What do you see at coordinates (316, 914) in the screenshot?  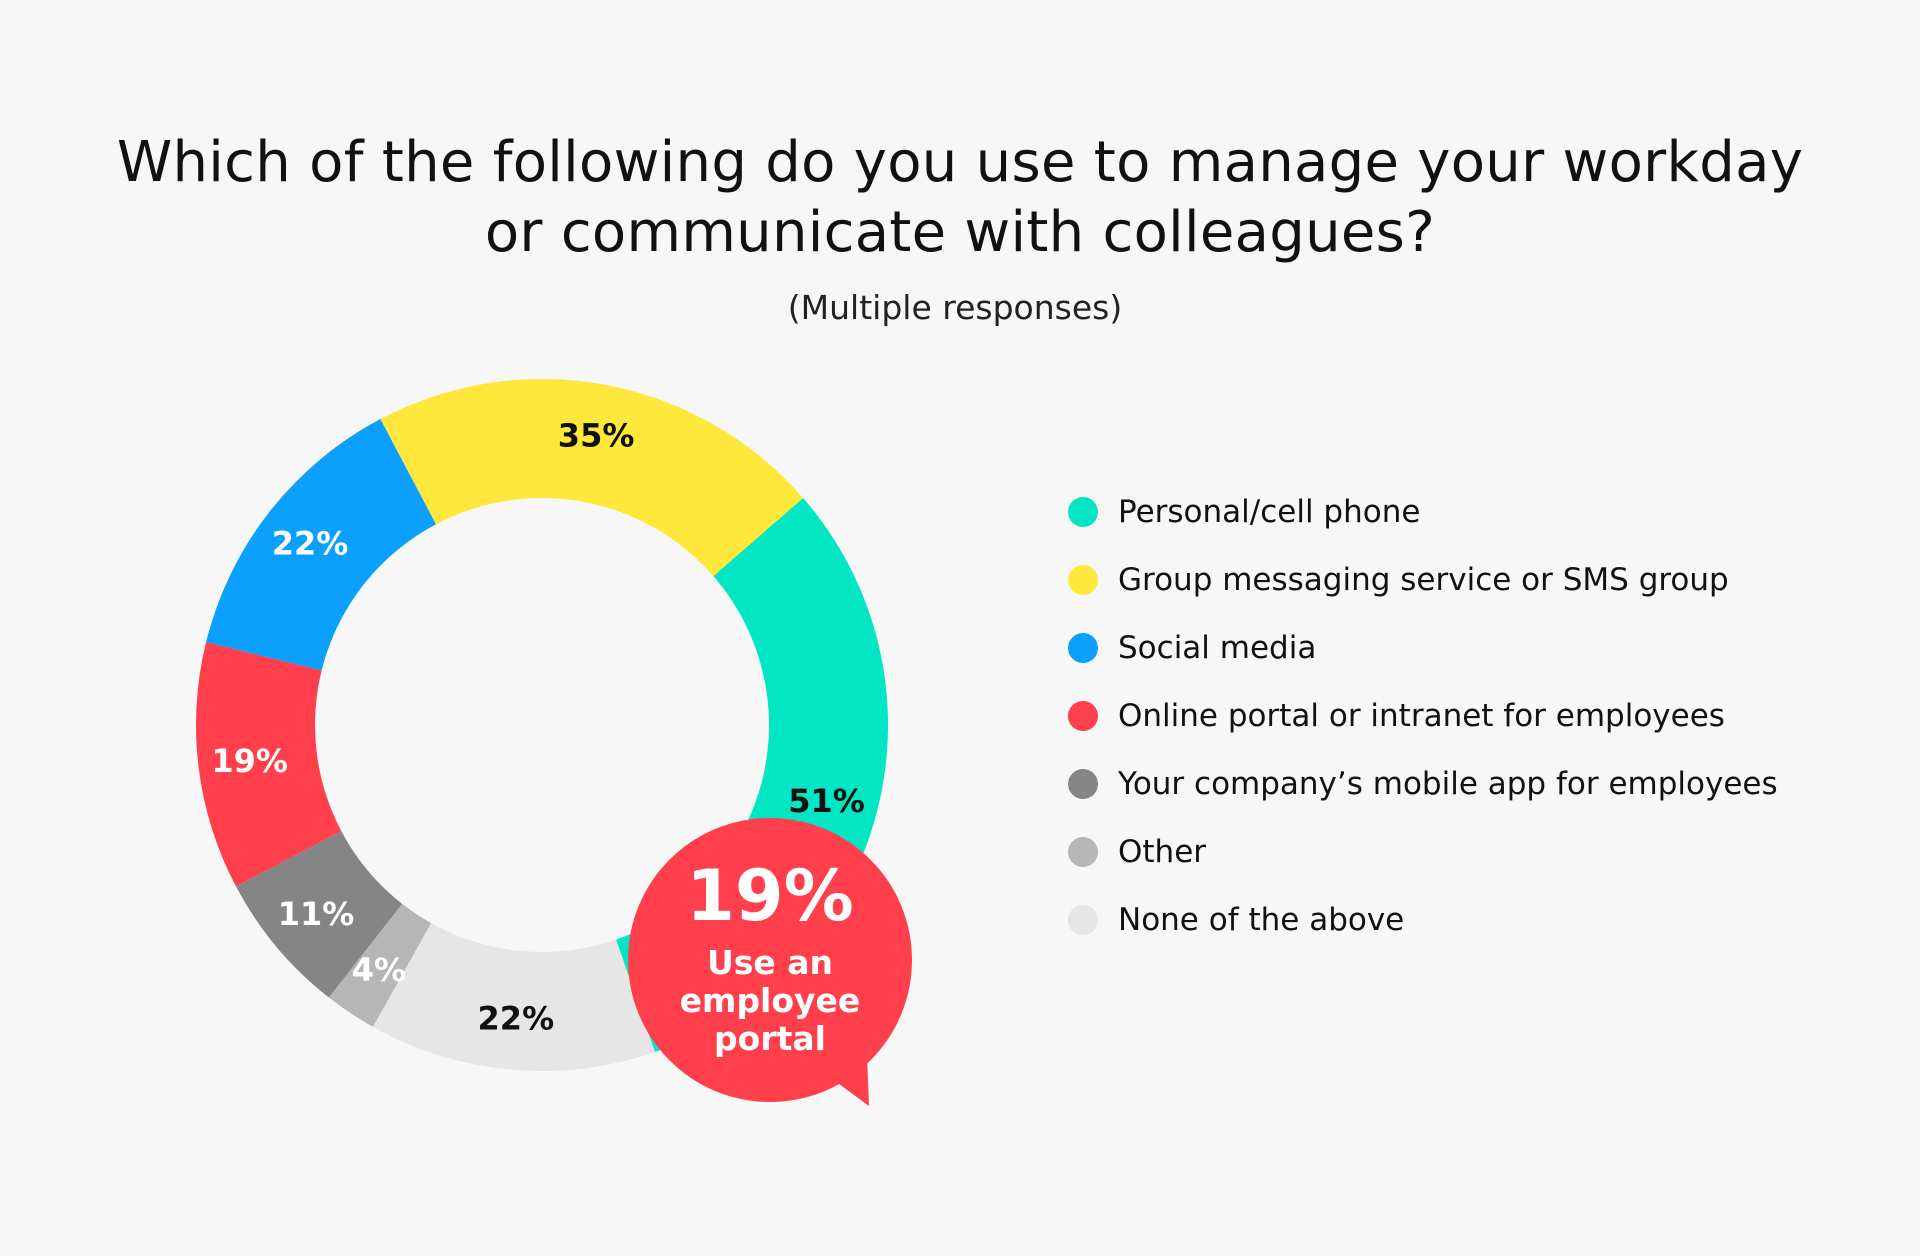 I see `slice-label-your-company-s-mobile-app-for-employees: 11%` at bounding box center [316, 914].